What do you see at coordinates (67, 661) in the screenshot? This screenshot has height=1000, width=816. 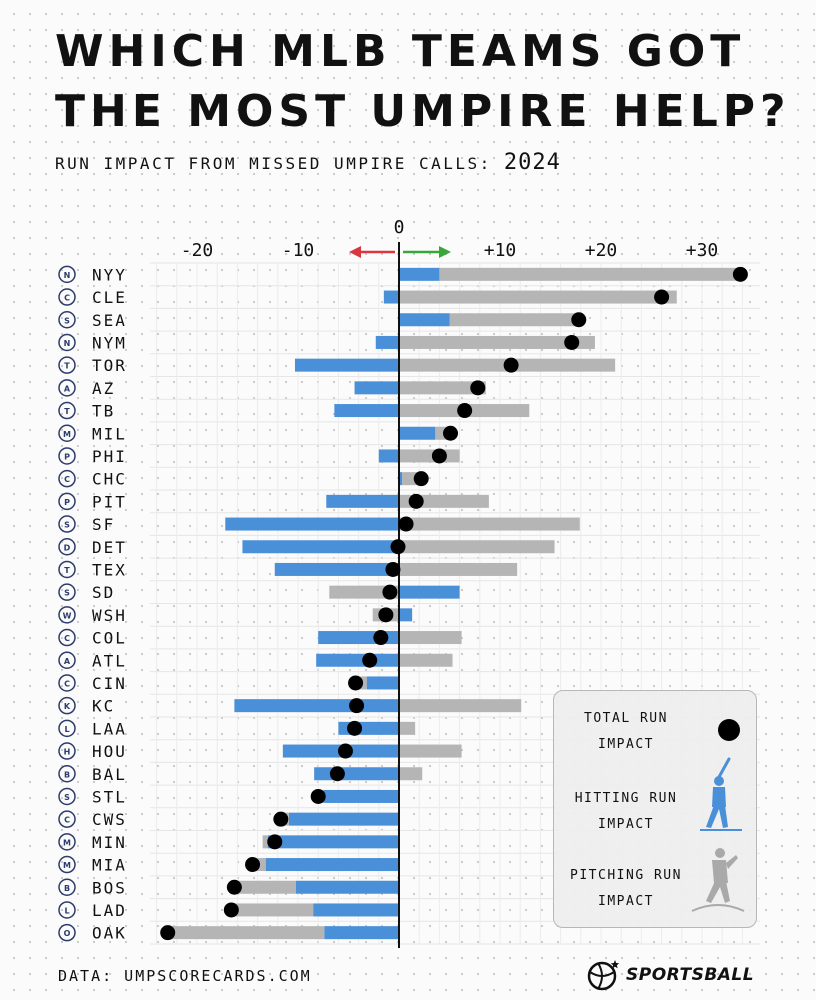 I see `team-icon-letter: A` at bounding box center [67, 661].